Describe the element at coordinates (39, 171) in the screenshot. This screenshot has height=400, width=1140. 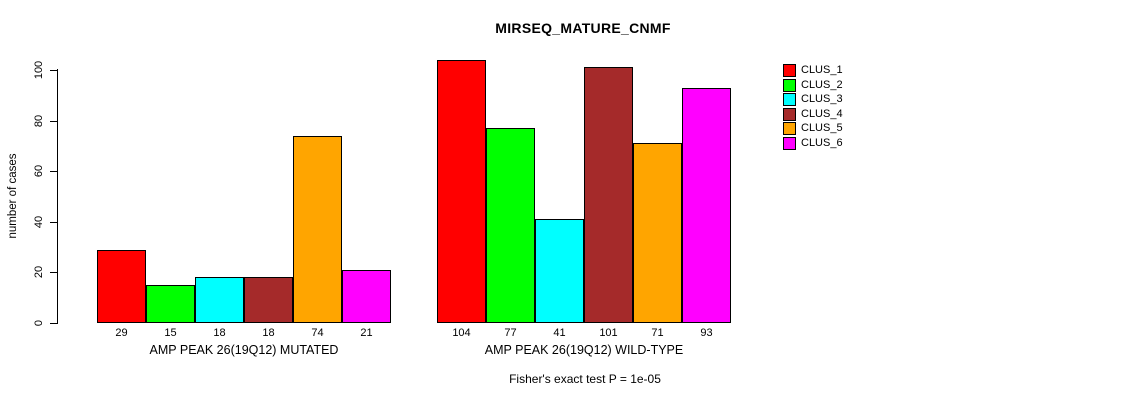
I see `y-tick-label: 60` at that location.